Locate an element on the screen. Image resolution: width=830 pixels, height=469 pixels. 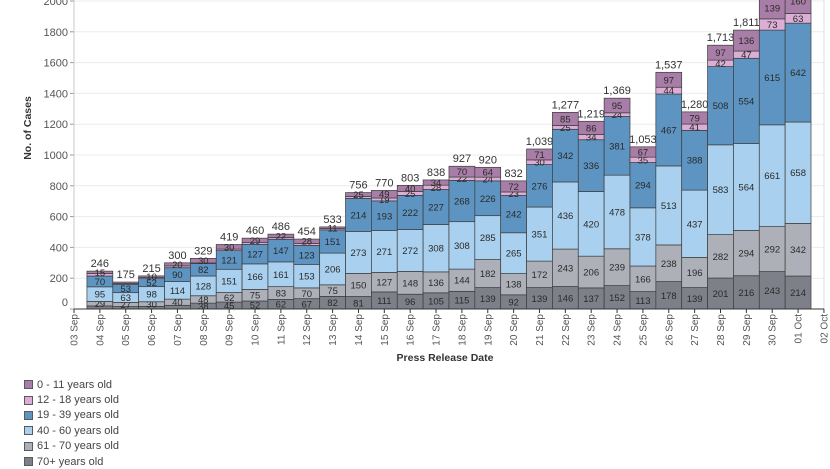
legend-item-40-60: 40 - 60 years old is located at coordinates (71, 430).